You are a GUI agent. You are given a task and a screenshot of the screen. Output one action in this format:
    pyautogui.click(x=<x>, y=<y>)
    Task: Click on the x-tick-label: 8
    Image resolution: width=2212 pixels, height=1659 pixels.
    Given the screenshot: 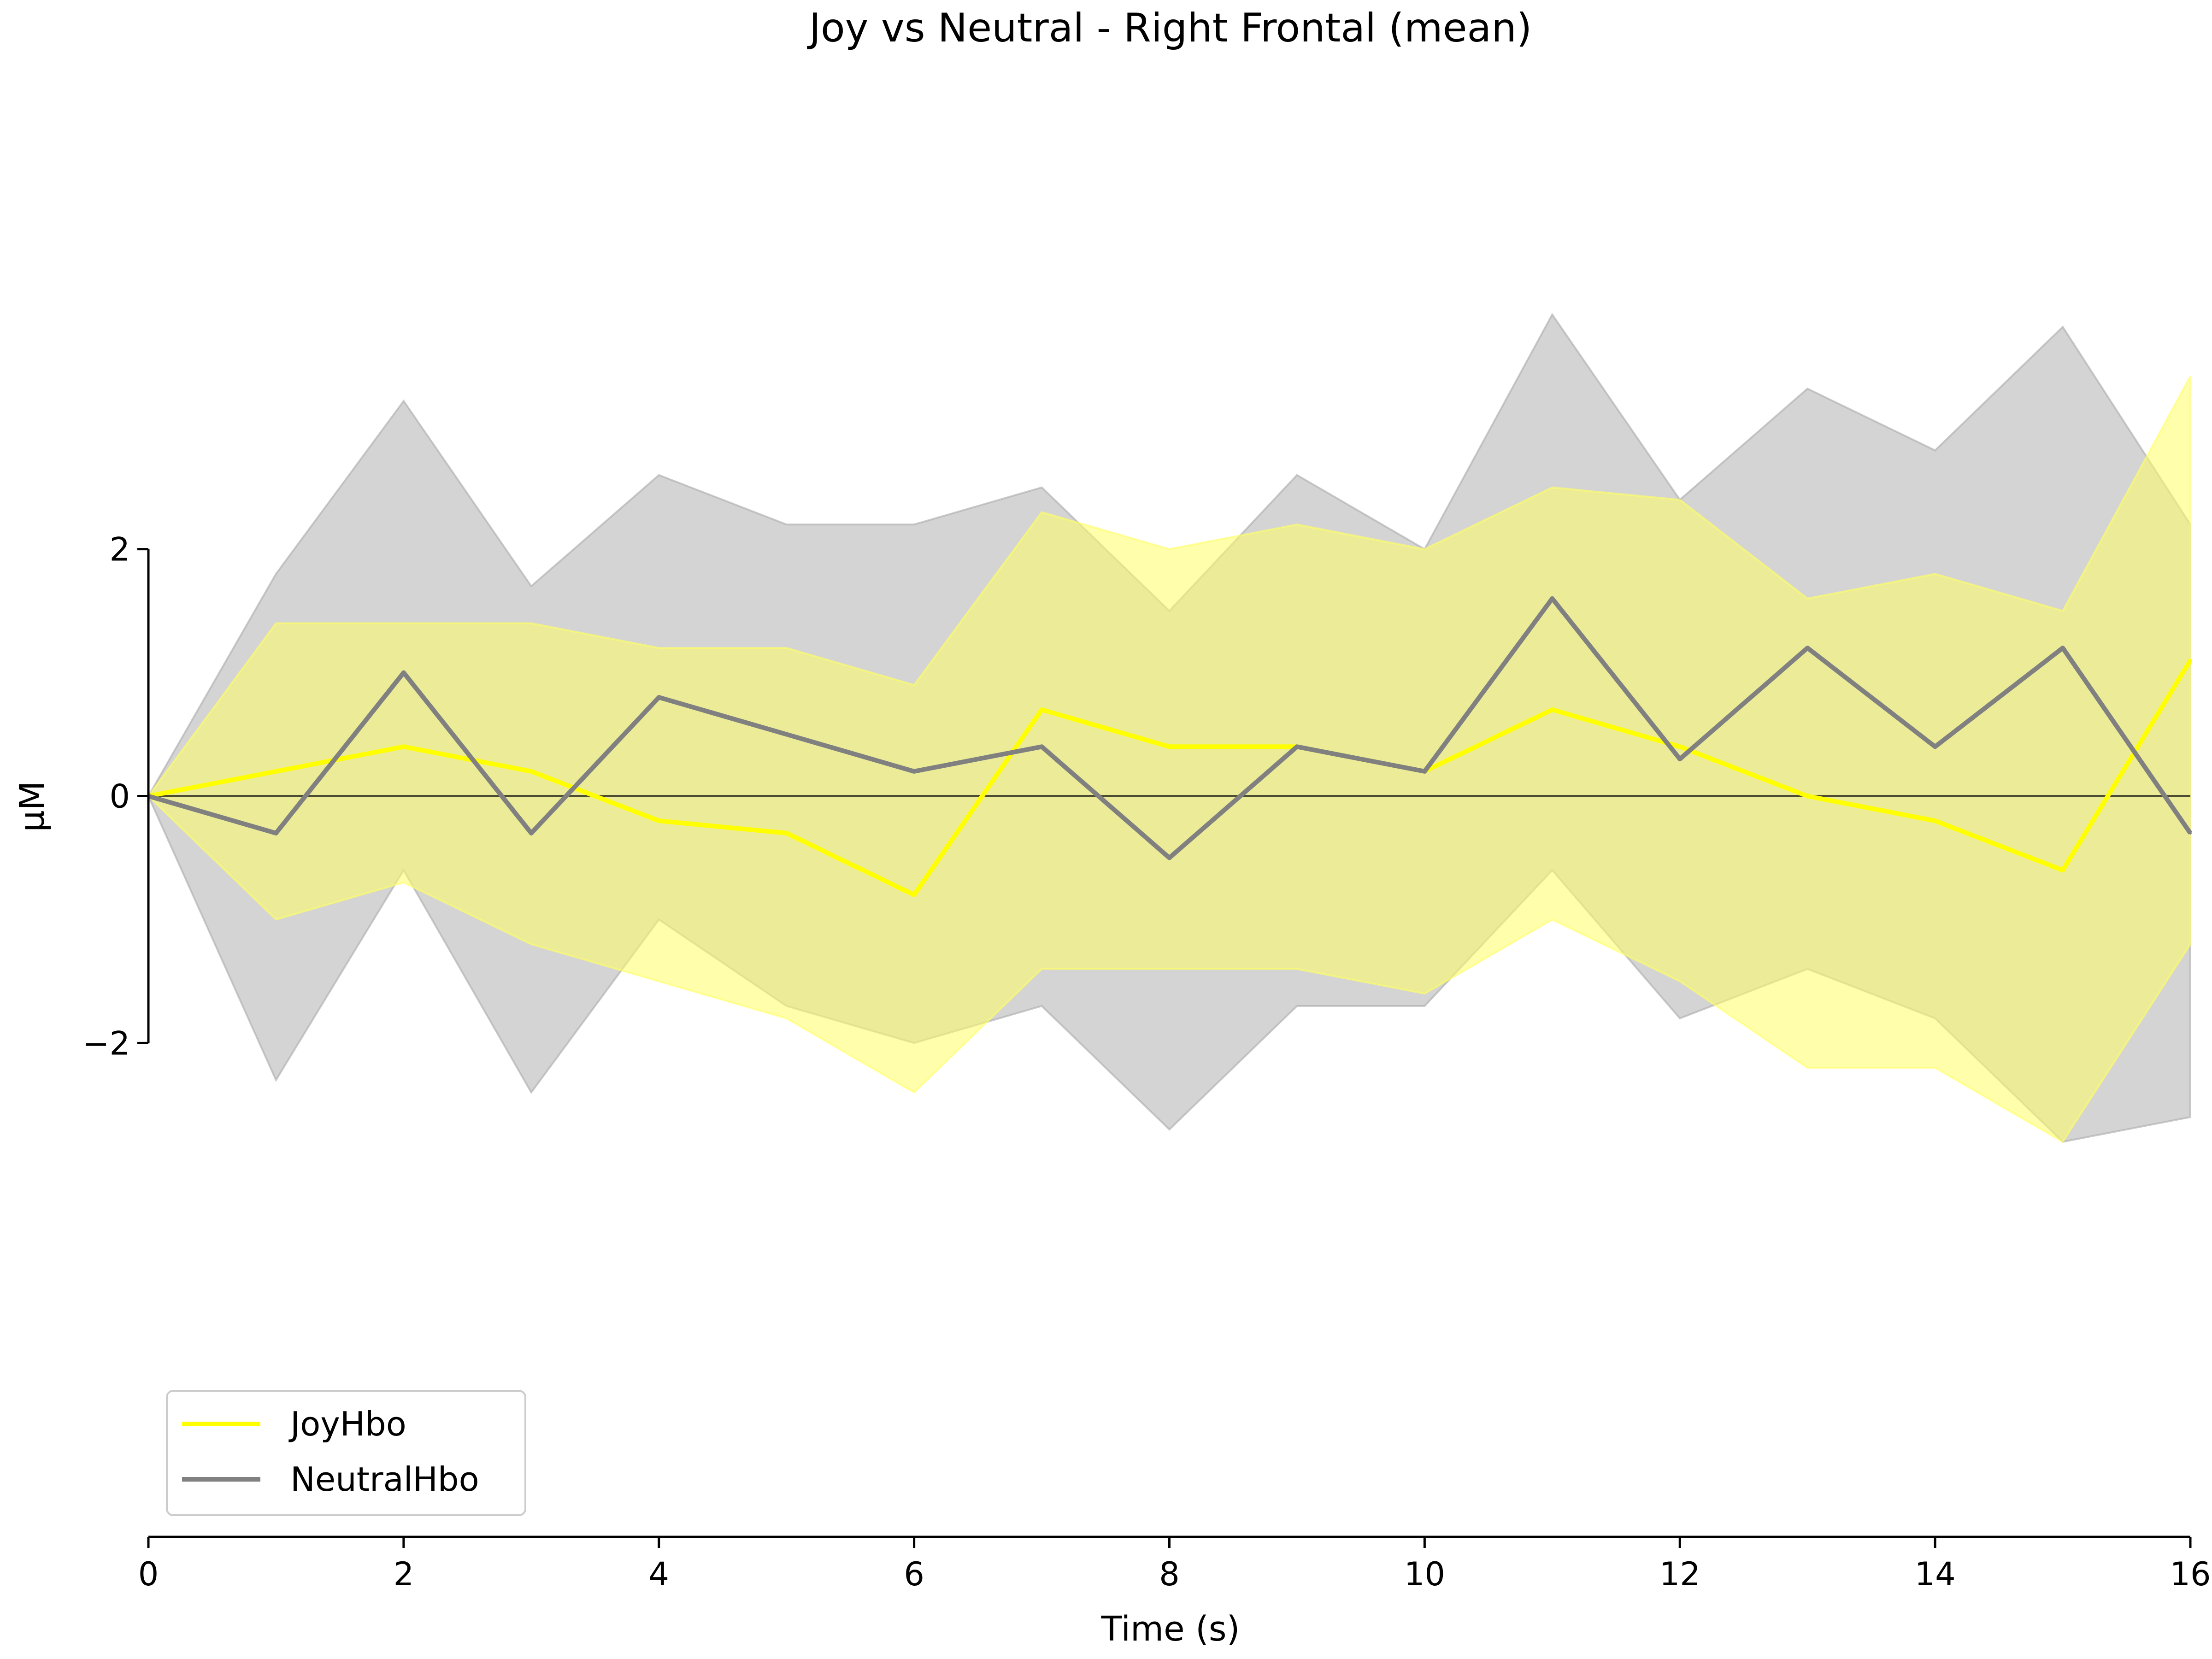 What is the action you would take?
    pyautogui.click(x=1169, y=1574)
    